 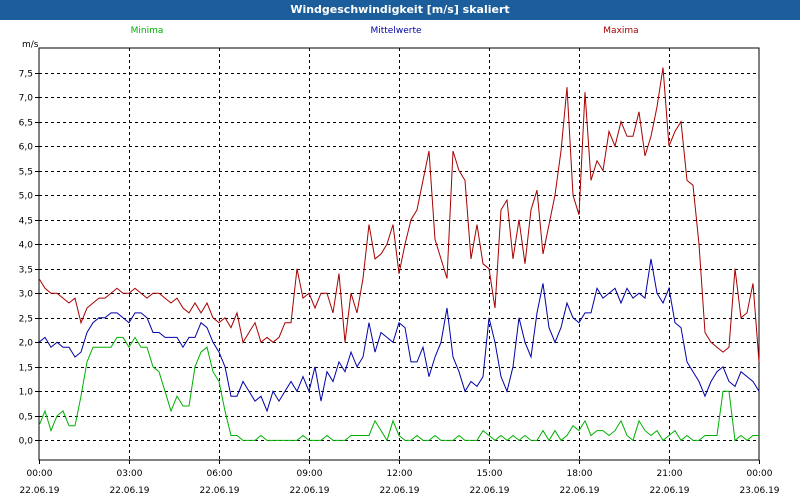 What do you see at coordinates (147, 31) in the screenshot?
I see `legend-label-minima: Minima` at bounding box center [147, 31].